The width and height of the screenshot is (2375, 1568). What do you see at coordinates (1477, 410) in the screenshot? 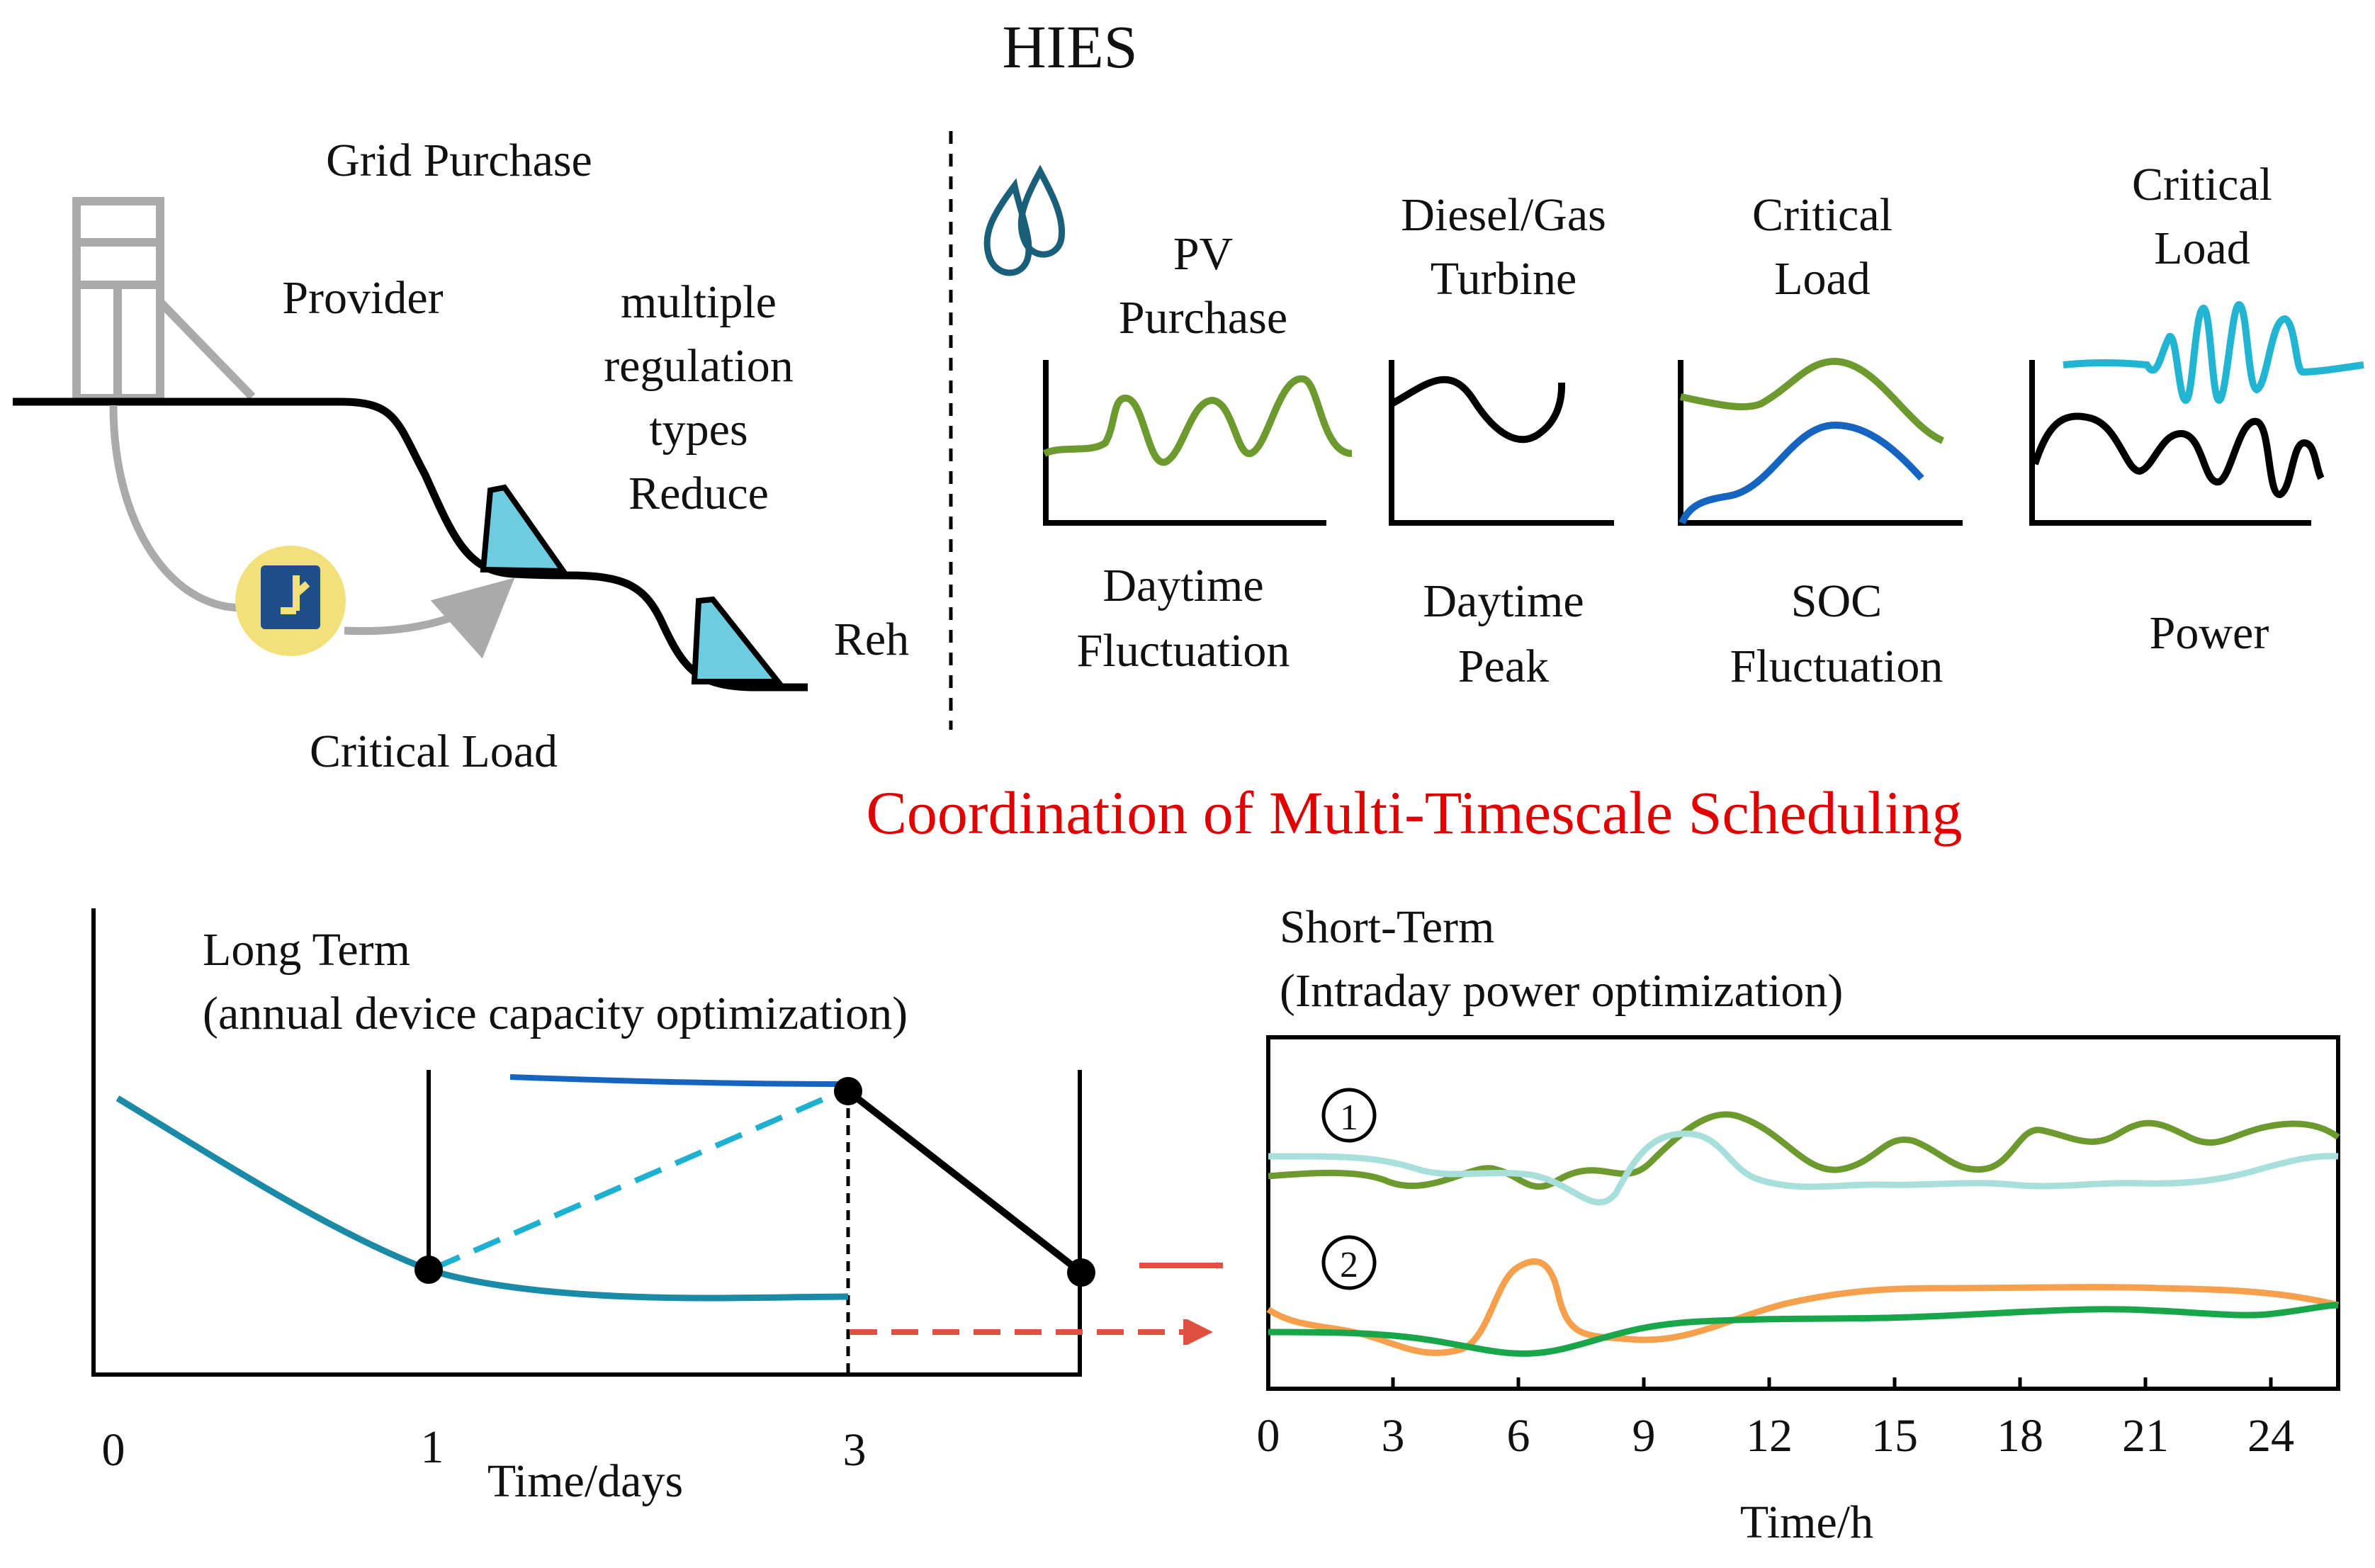
I see `panel-2-curve` at bounding box center [1477, 410].